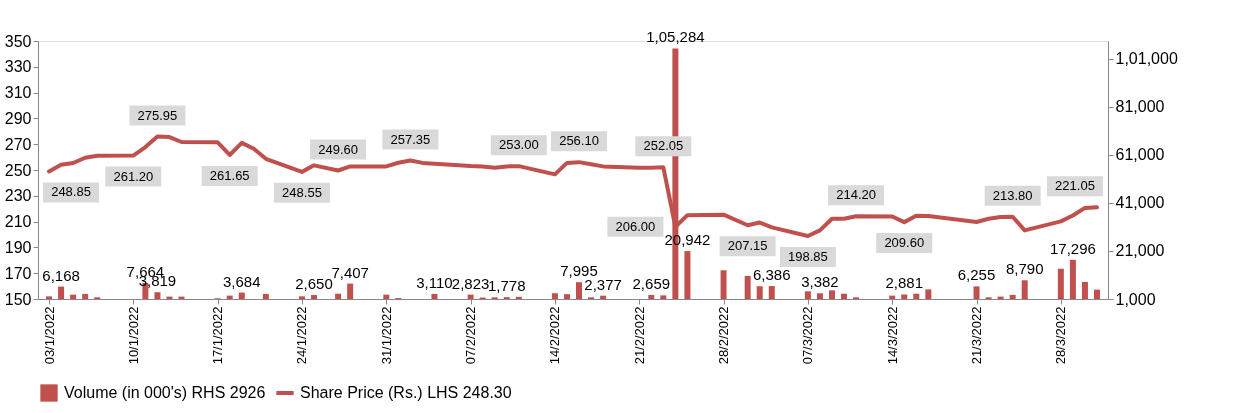 The height and width of the screenshot is (413, 1244). What do you see at coordinates (434, 282) in the screenshot?
I see `data-label: 3,110` at bounding box center [434, 282].